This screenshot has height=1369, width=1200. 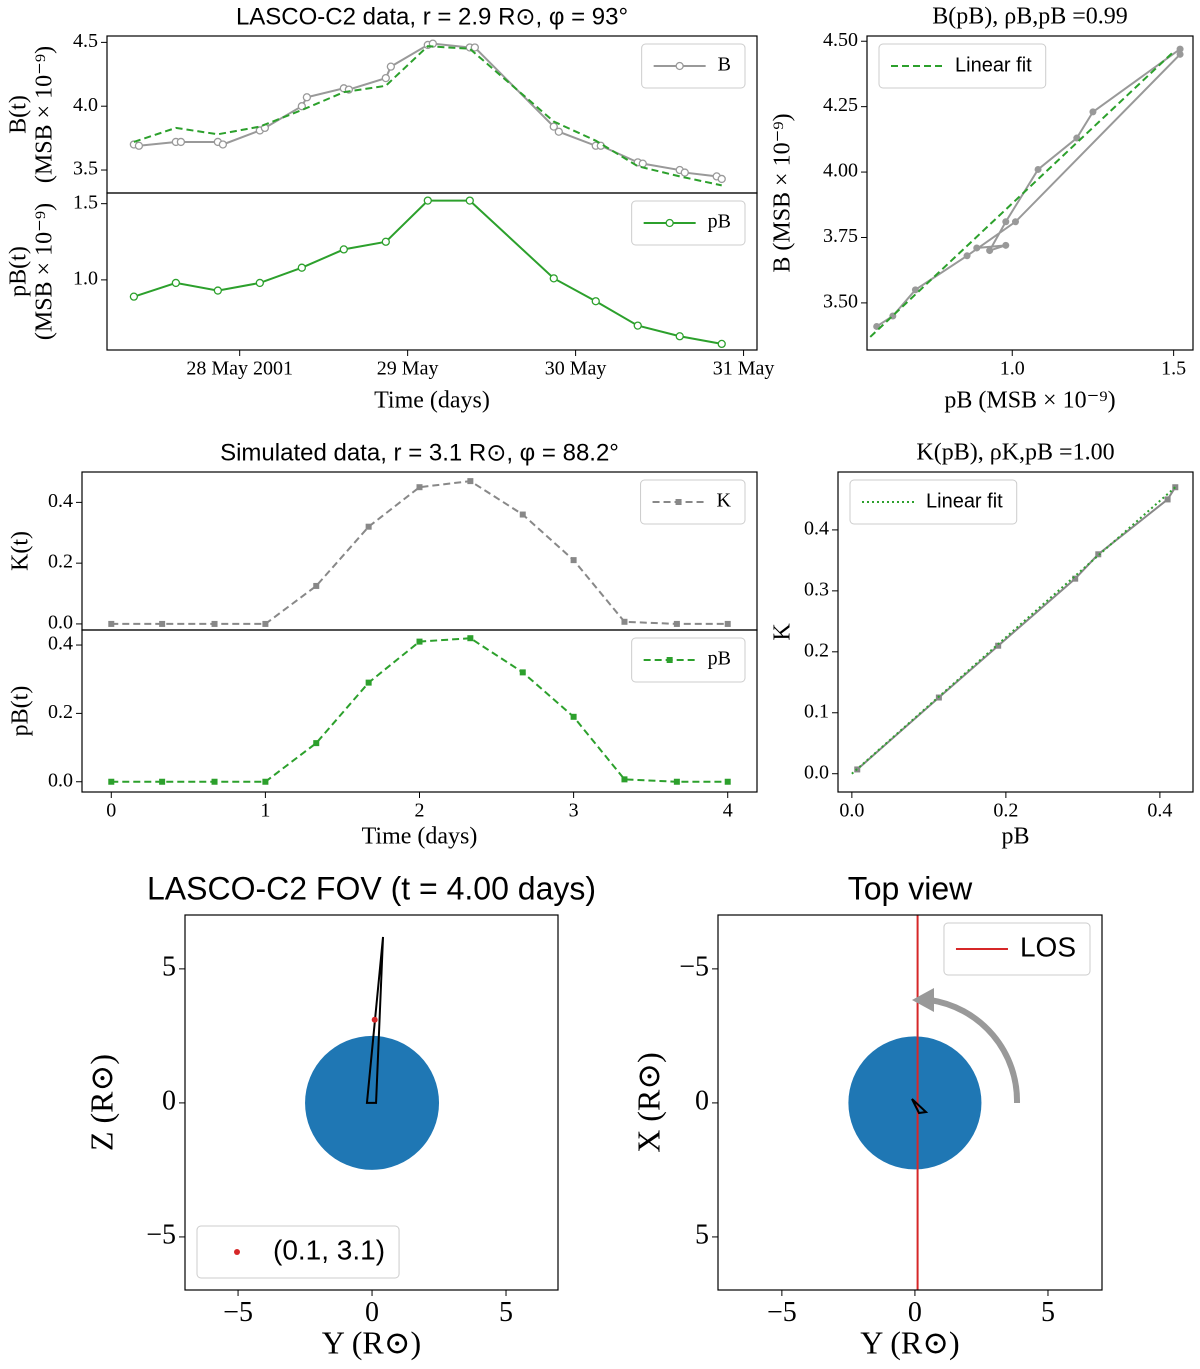 I want to click on y-tick-label: 0.2, so click(x=60, y=562).